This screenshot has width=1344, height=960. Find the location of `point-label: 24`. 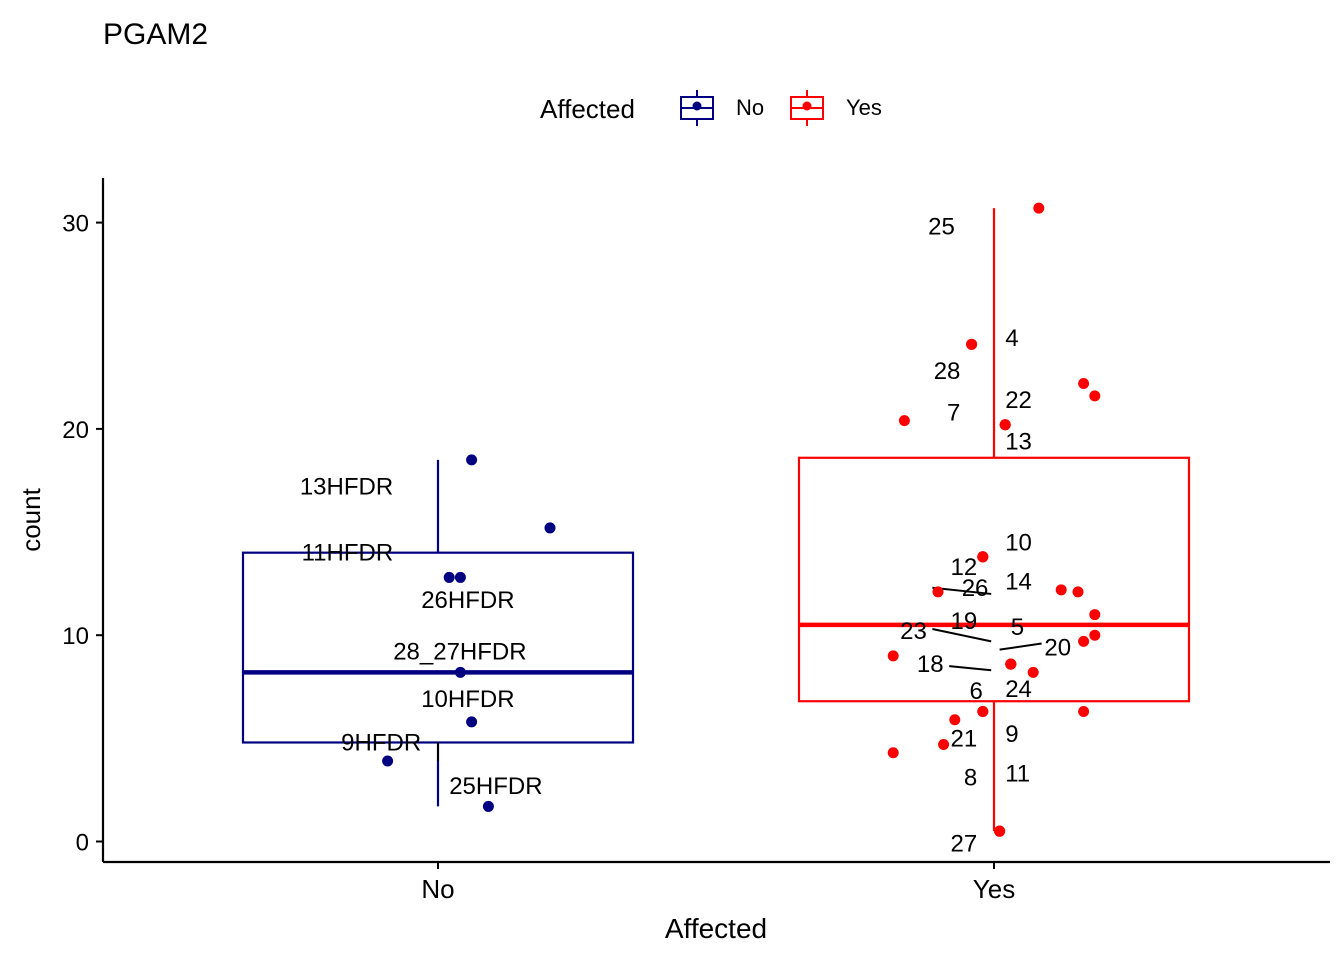

point-label: 24 is located at coordinates (1018, 689).